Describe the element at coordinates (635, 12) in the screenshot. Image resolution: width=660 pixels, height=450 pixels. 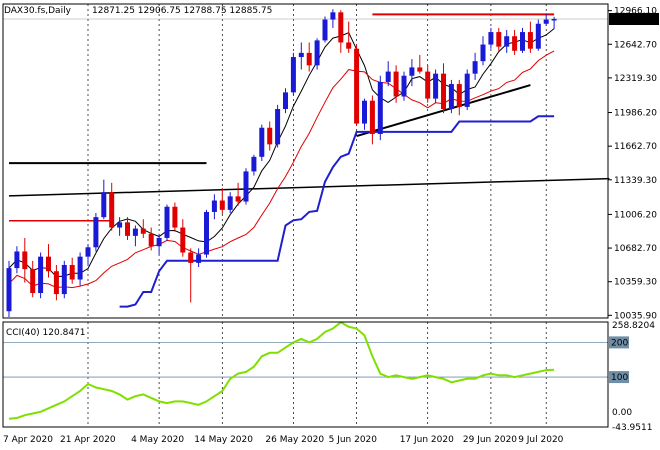
I see `price-tick-label: 12966.10` at that location.